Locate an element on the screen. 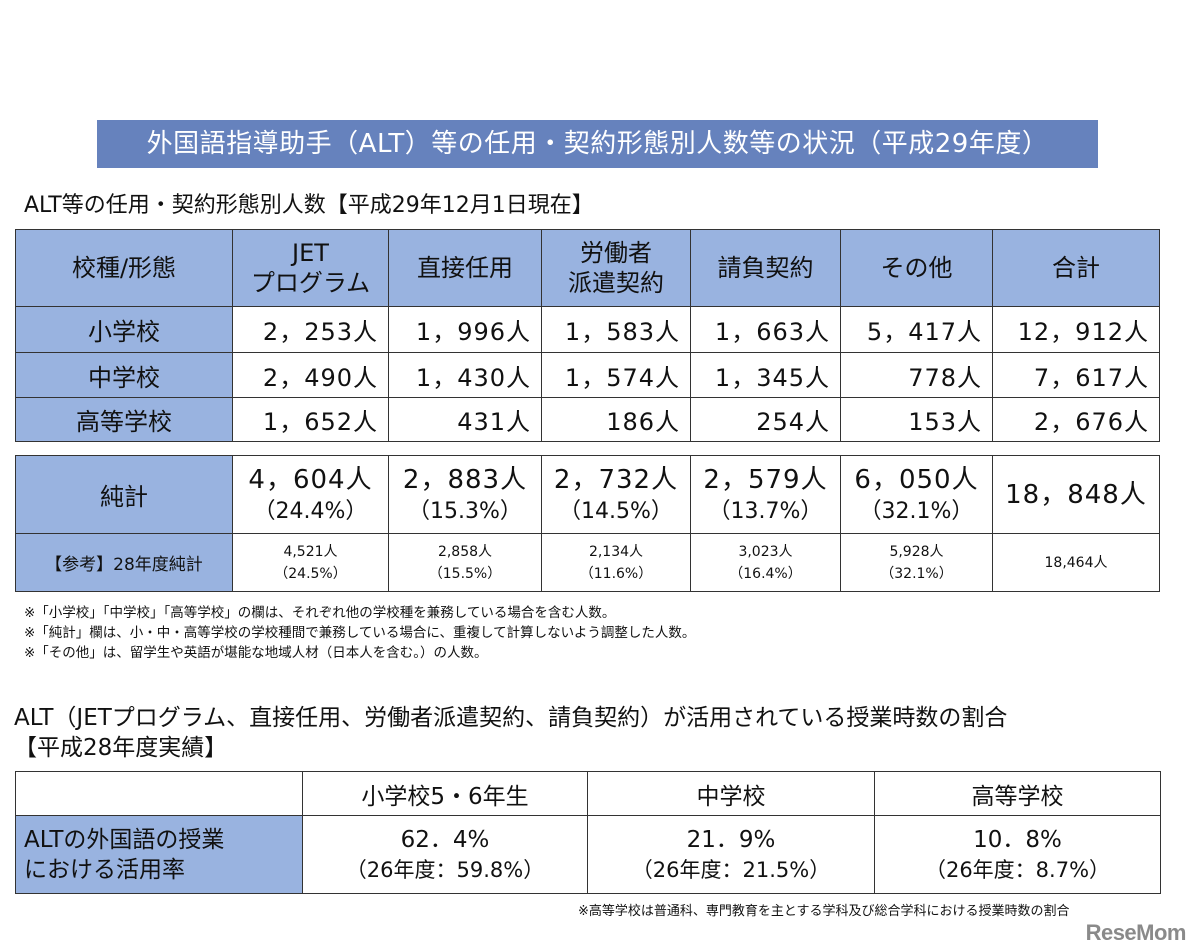  cell: 5，417人 is located at coordinates (916, 329).